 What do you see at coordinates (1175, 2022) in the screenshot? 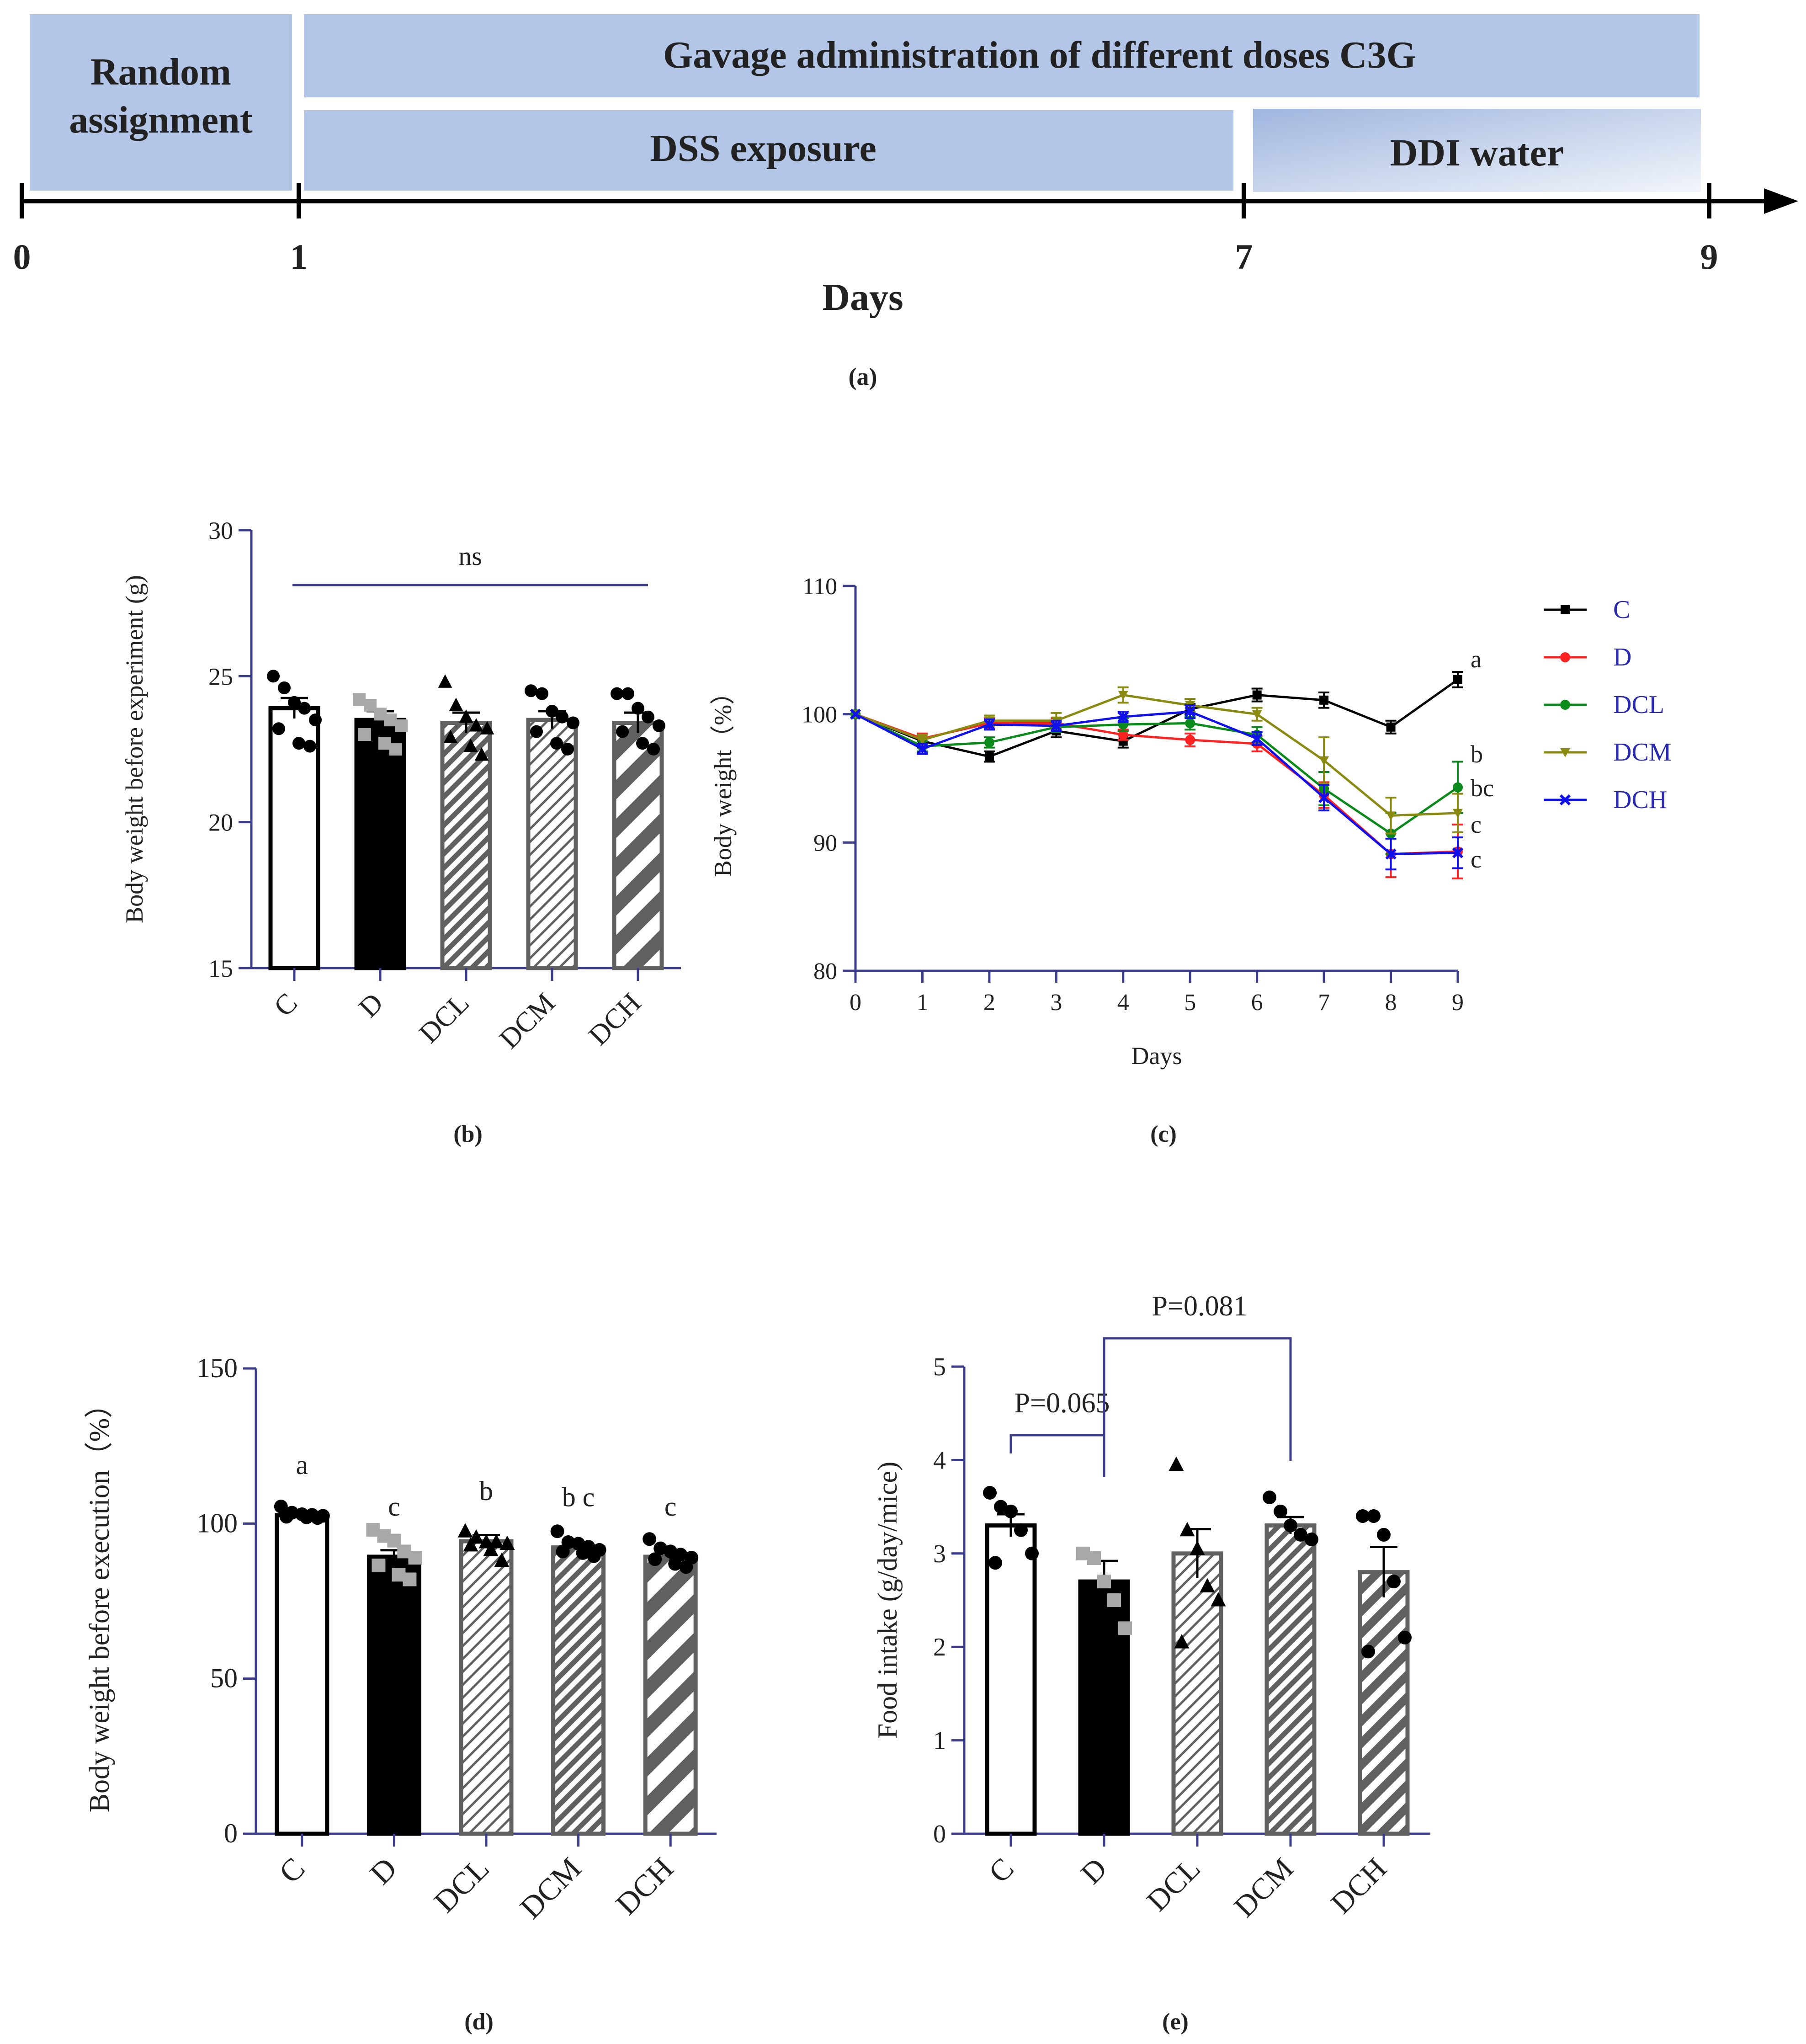
I see `panel-label-e: (e)` at bounding box center [1175, 2022].